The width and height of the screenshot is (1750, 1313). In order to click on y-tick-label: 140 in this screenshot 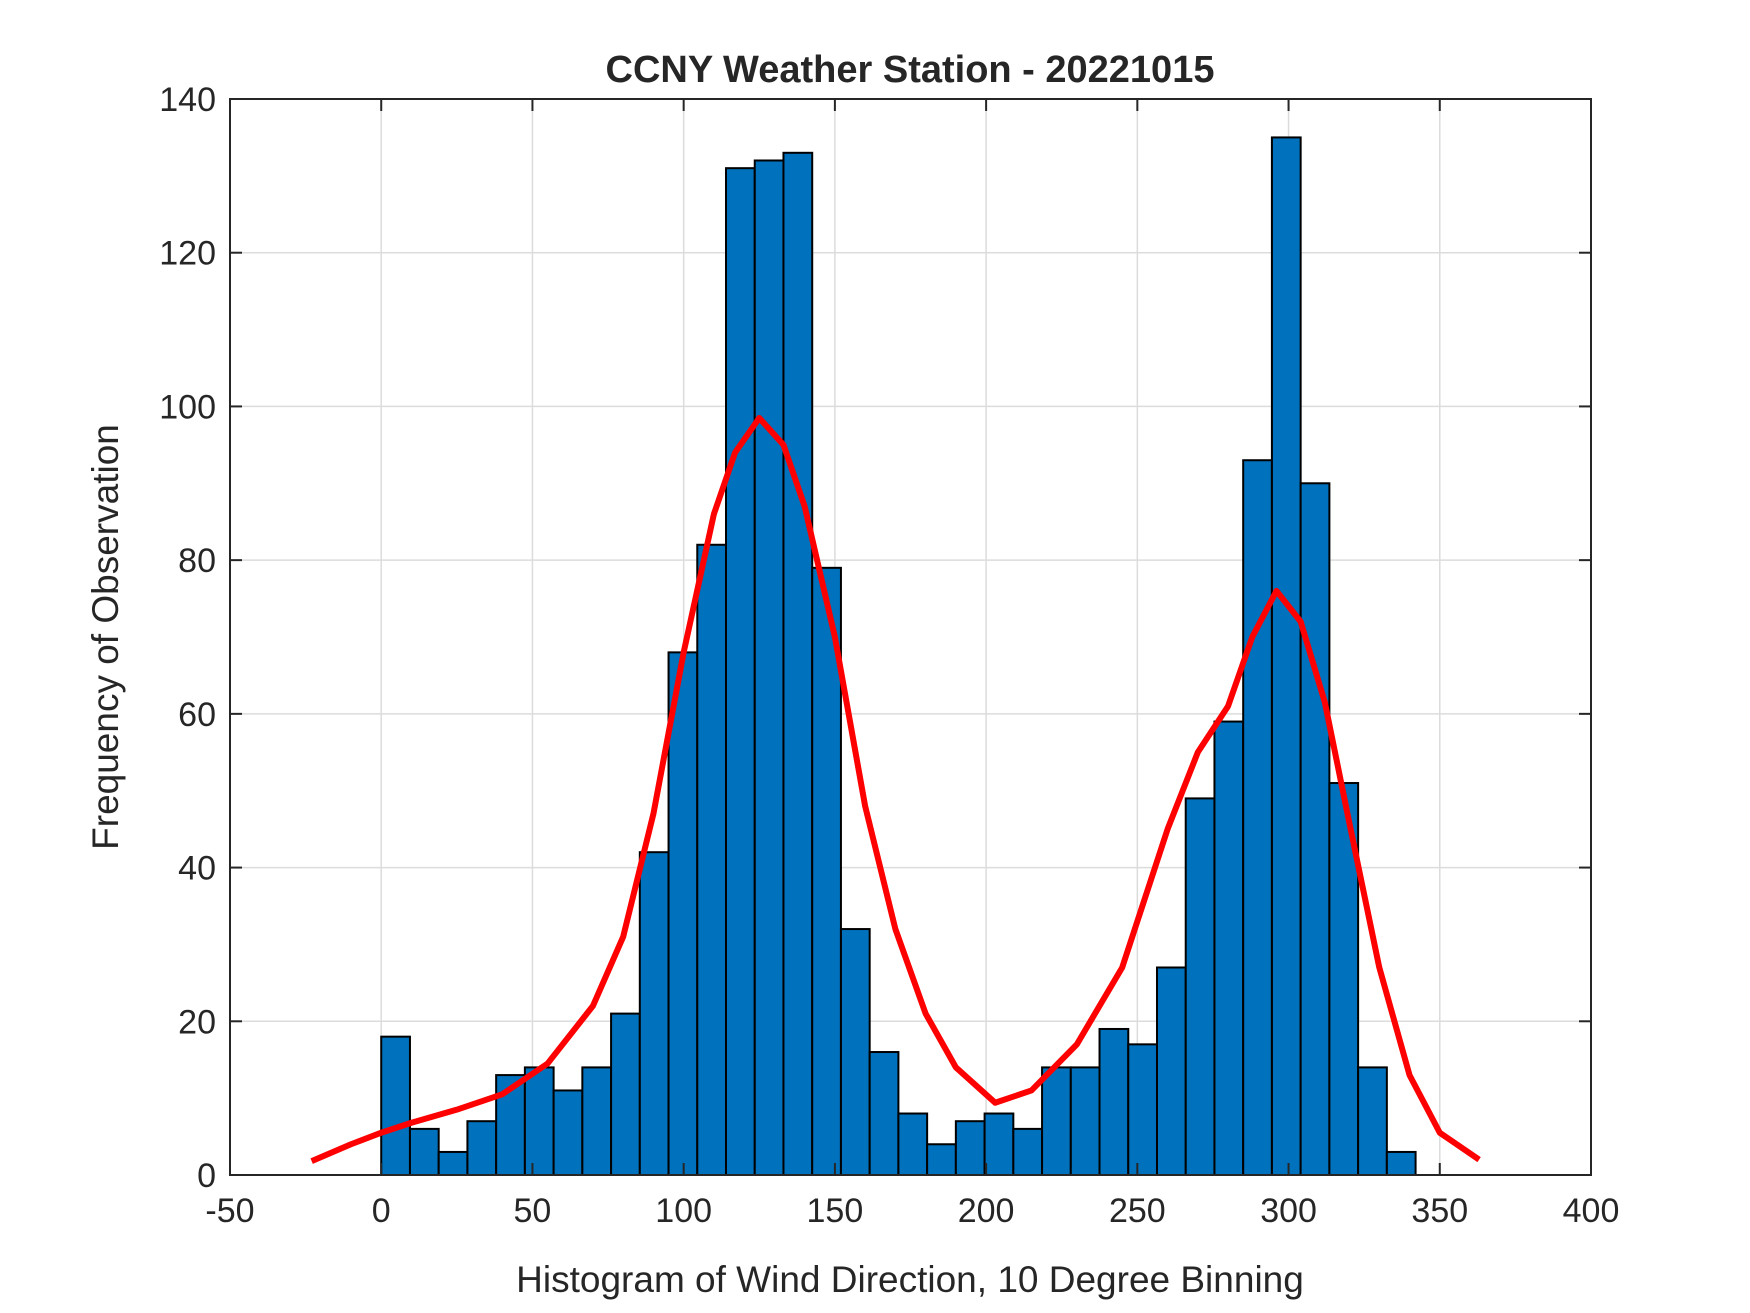, I will do `click(187, 100)`.